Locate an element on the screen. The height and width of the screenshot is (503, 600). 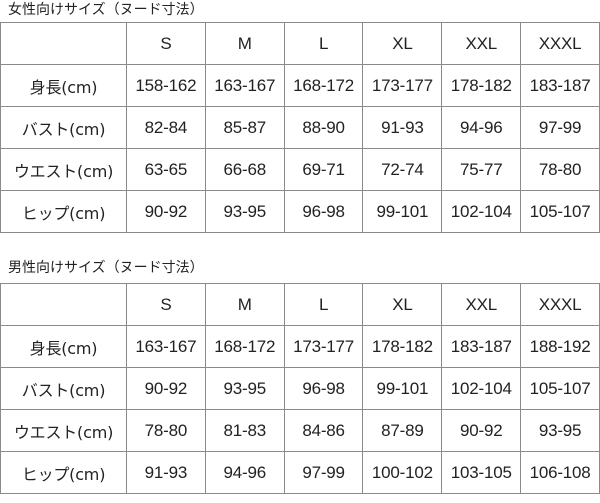
size-value: 72-74 is located at coordinates (402, 169).